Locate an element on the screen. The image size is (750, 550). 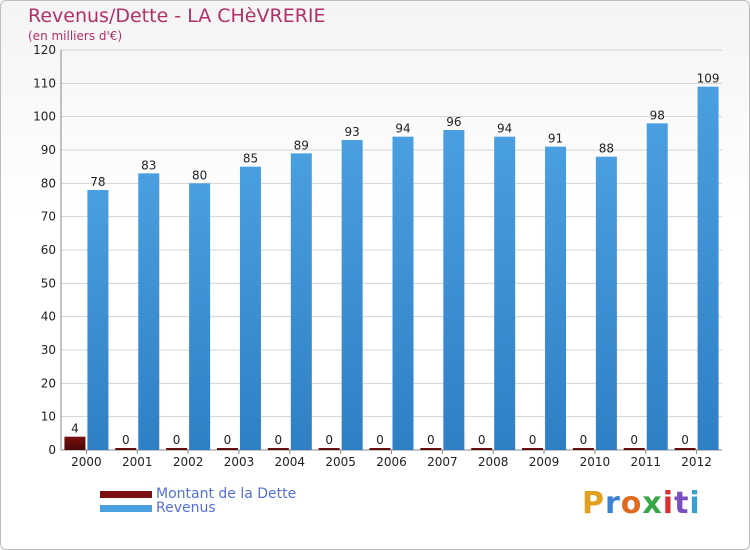
x-tick-label: 2006 is located at coordinates (391, 462).